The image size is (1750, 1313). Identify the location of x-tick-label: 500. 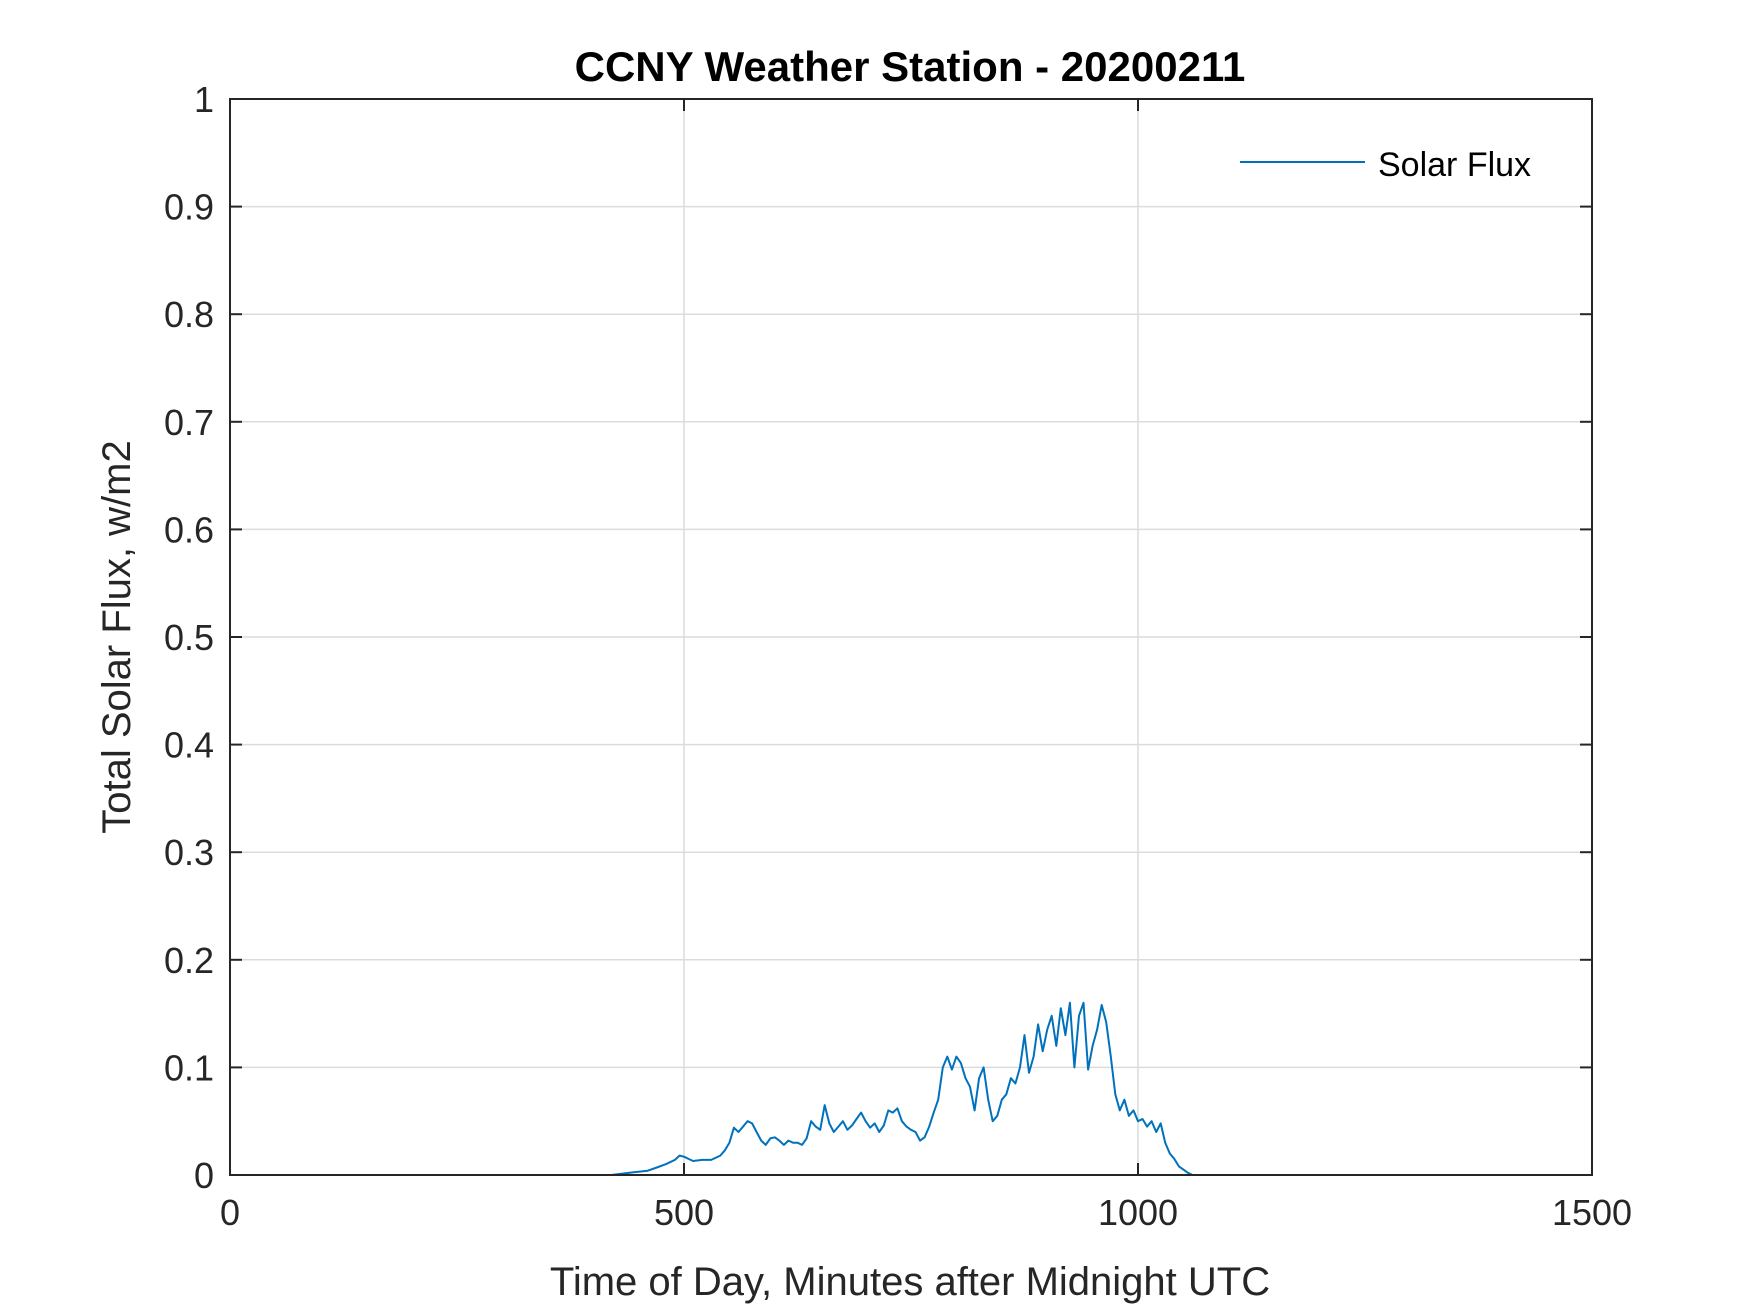
(684, 1212).